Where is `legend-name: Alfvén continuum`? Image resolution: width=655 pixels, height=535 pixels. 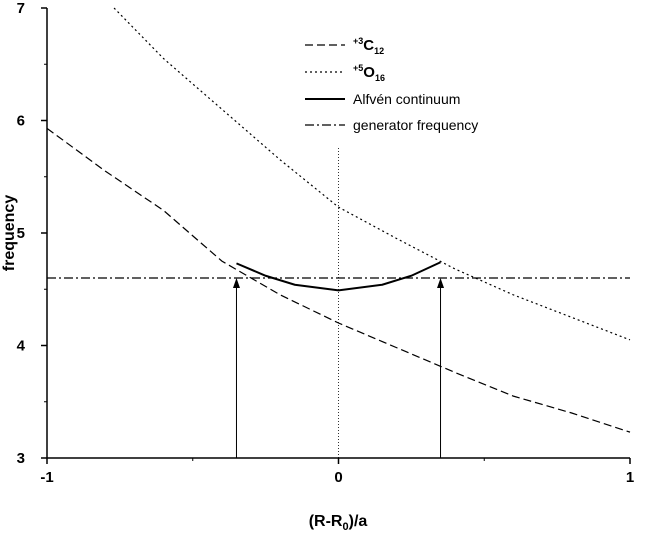 legend-name: Alfvén continuum is located at coordinates (406, 99).